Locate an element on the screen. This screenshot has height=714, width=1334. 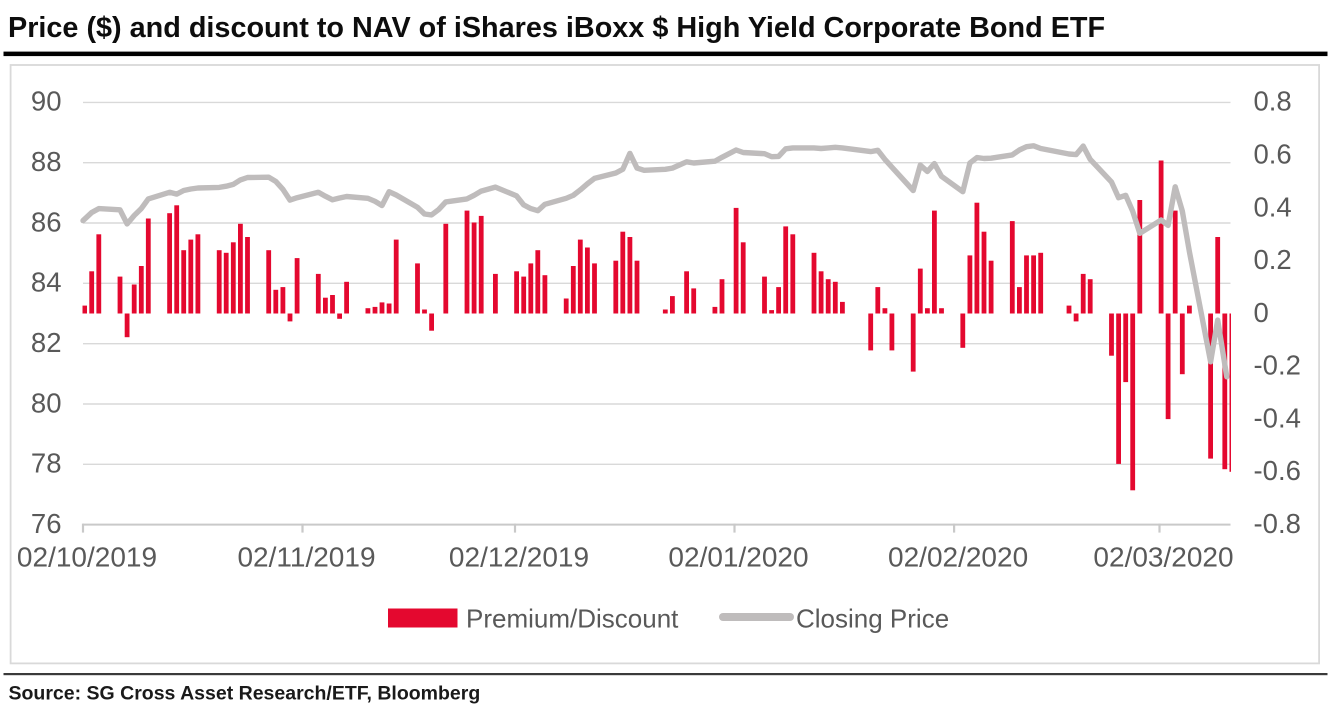
svg-text: -0.8 is located at coordinates (1277, 523).